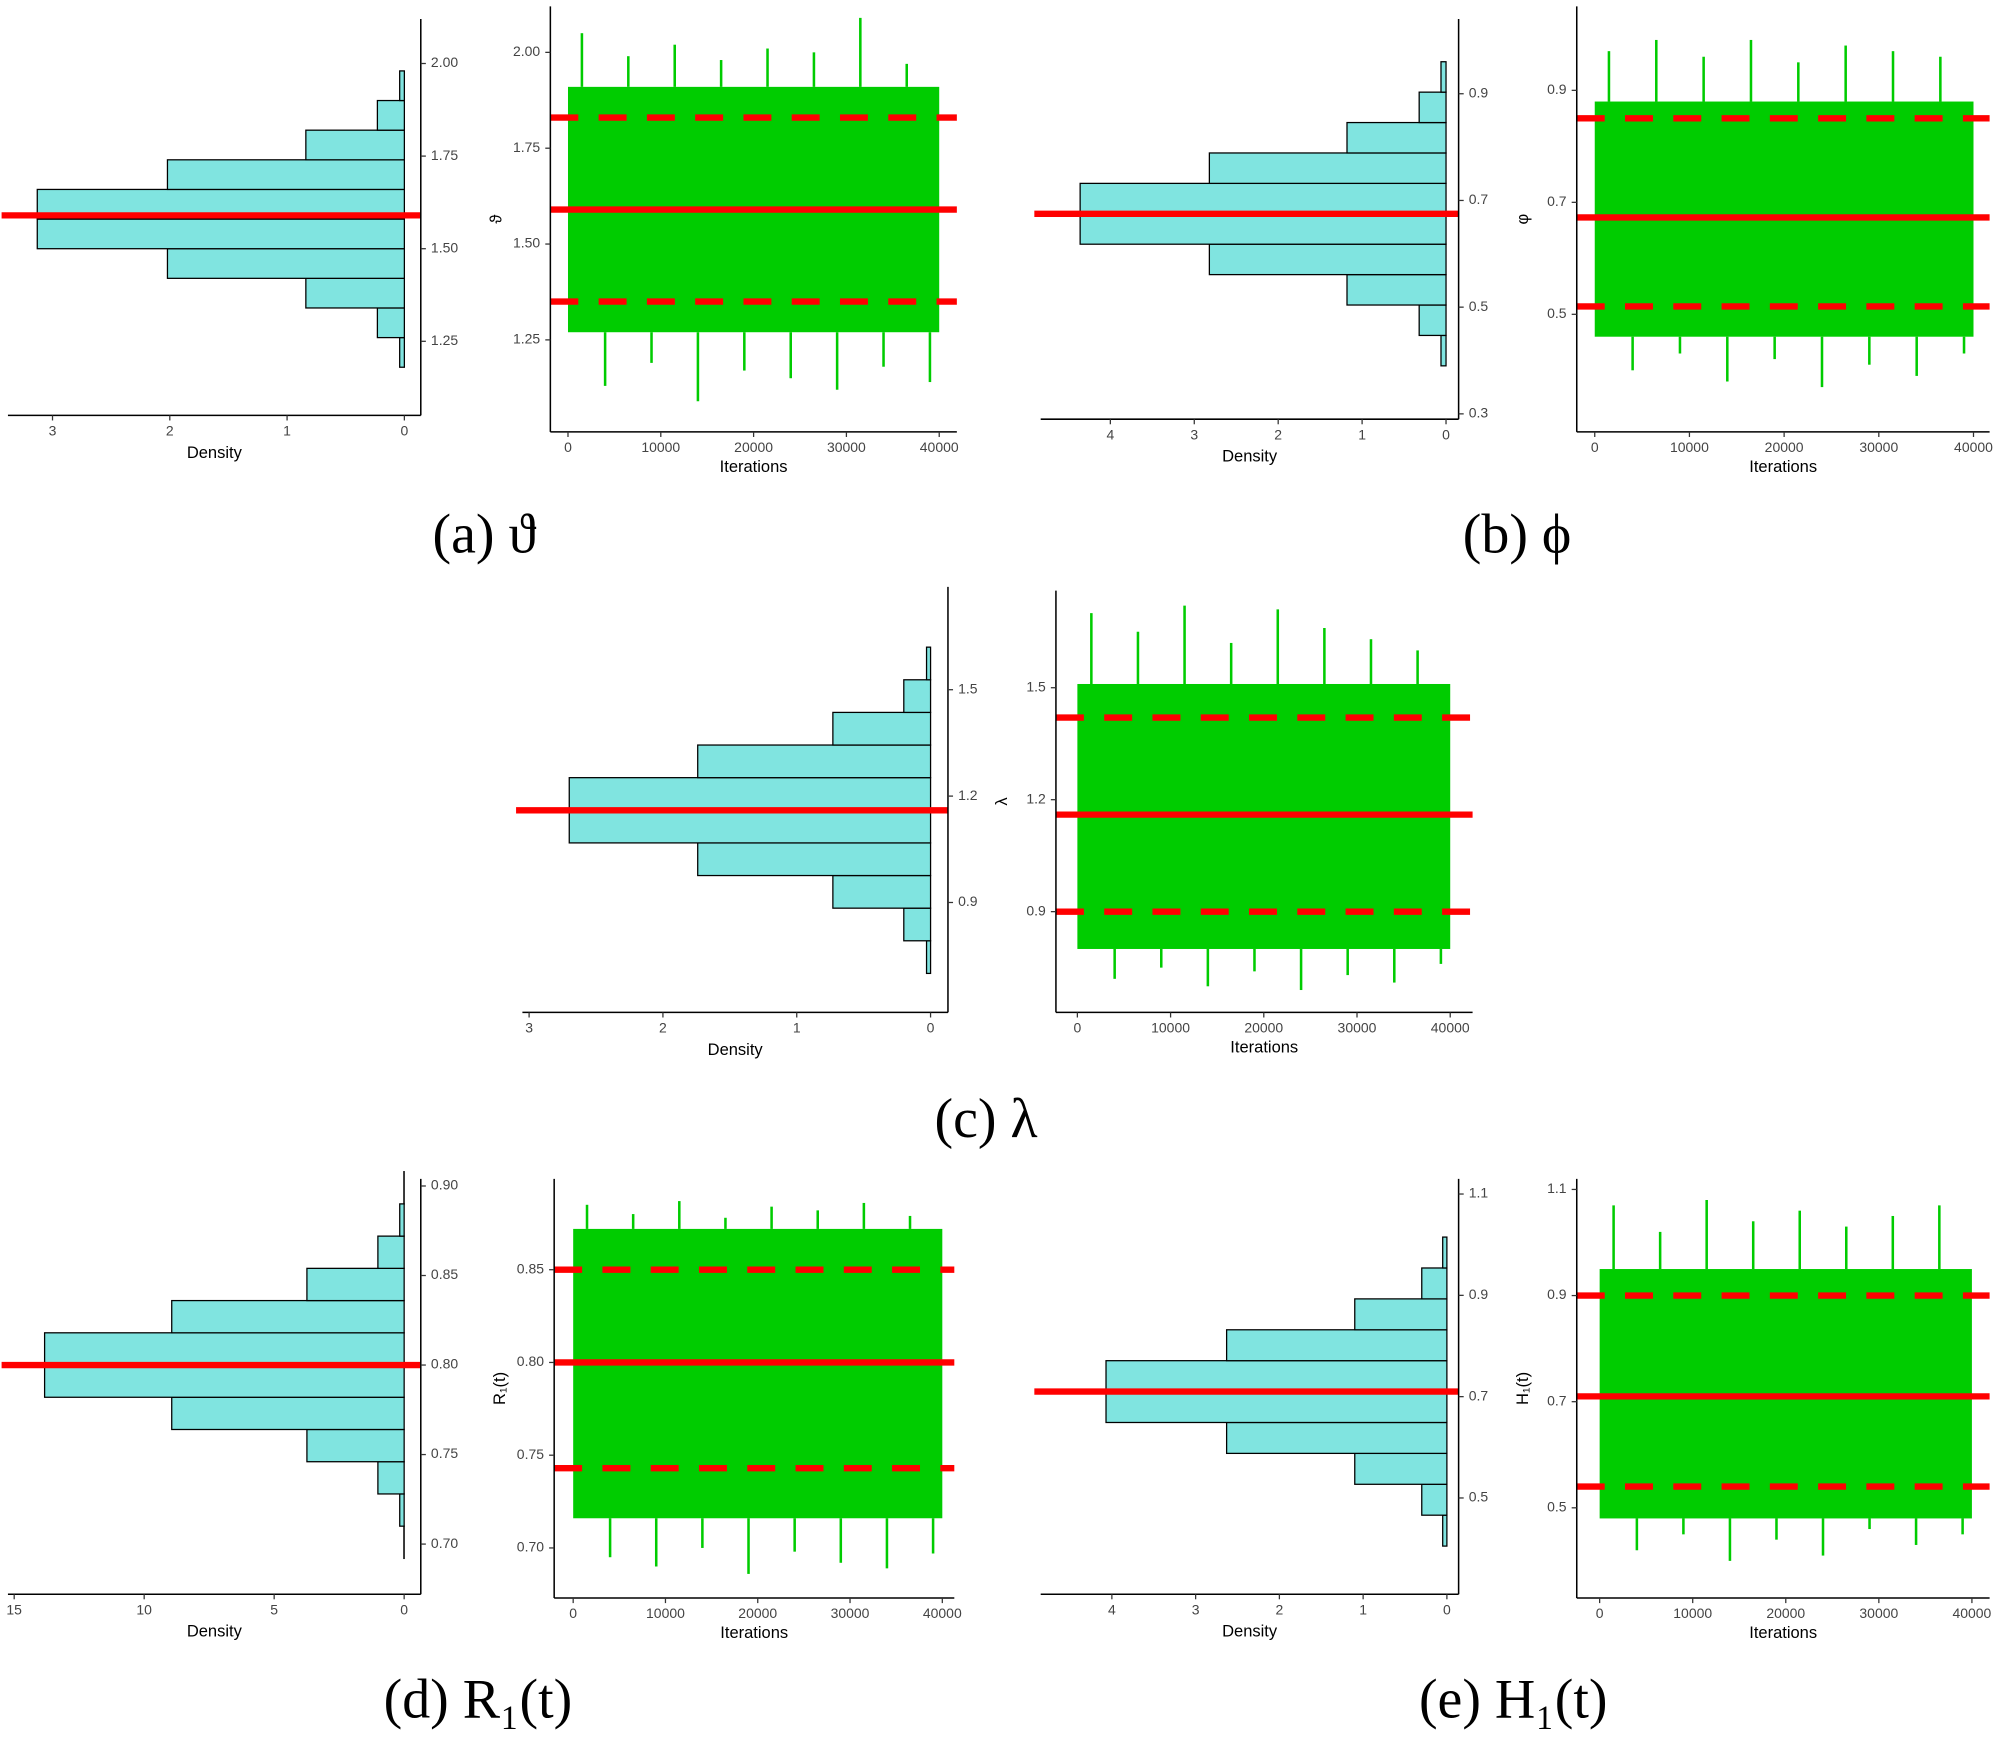 This screenshot has height=1753, width=1995. What do you see at coordinates (1002, 801) in the screenshot?
I see `y-axis-label: λ` at bounding box center [1002, 801].